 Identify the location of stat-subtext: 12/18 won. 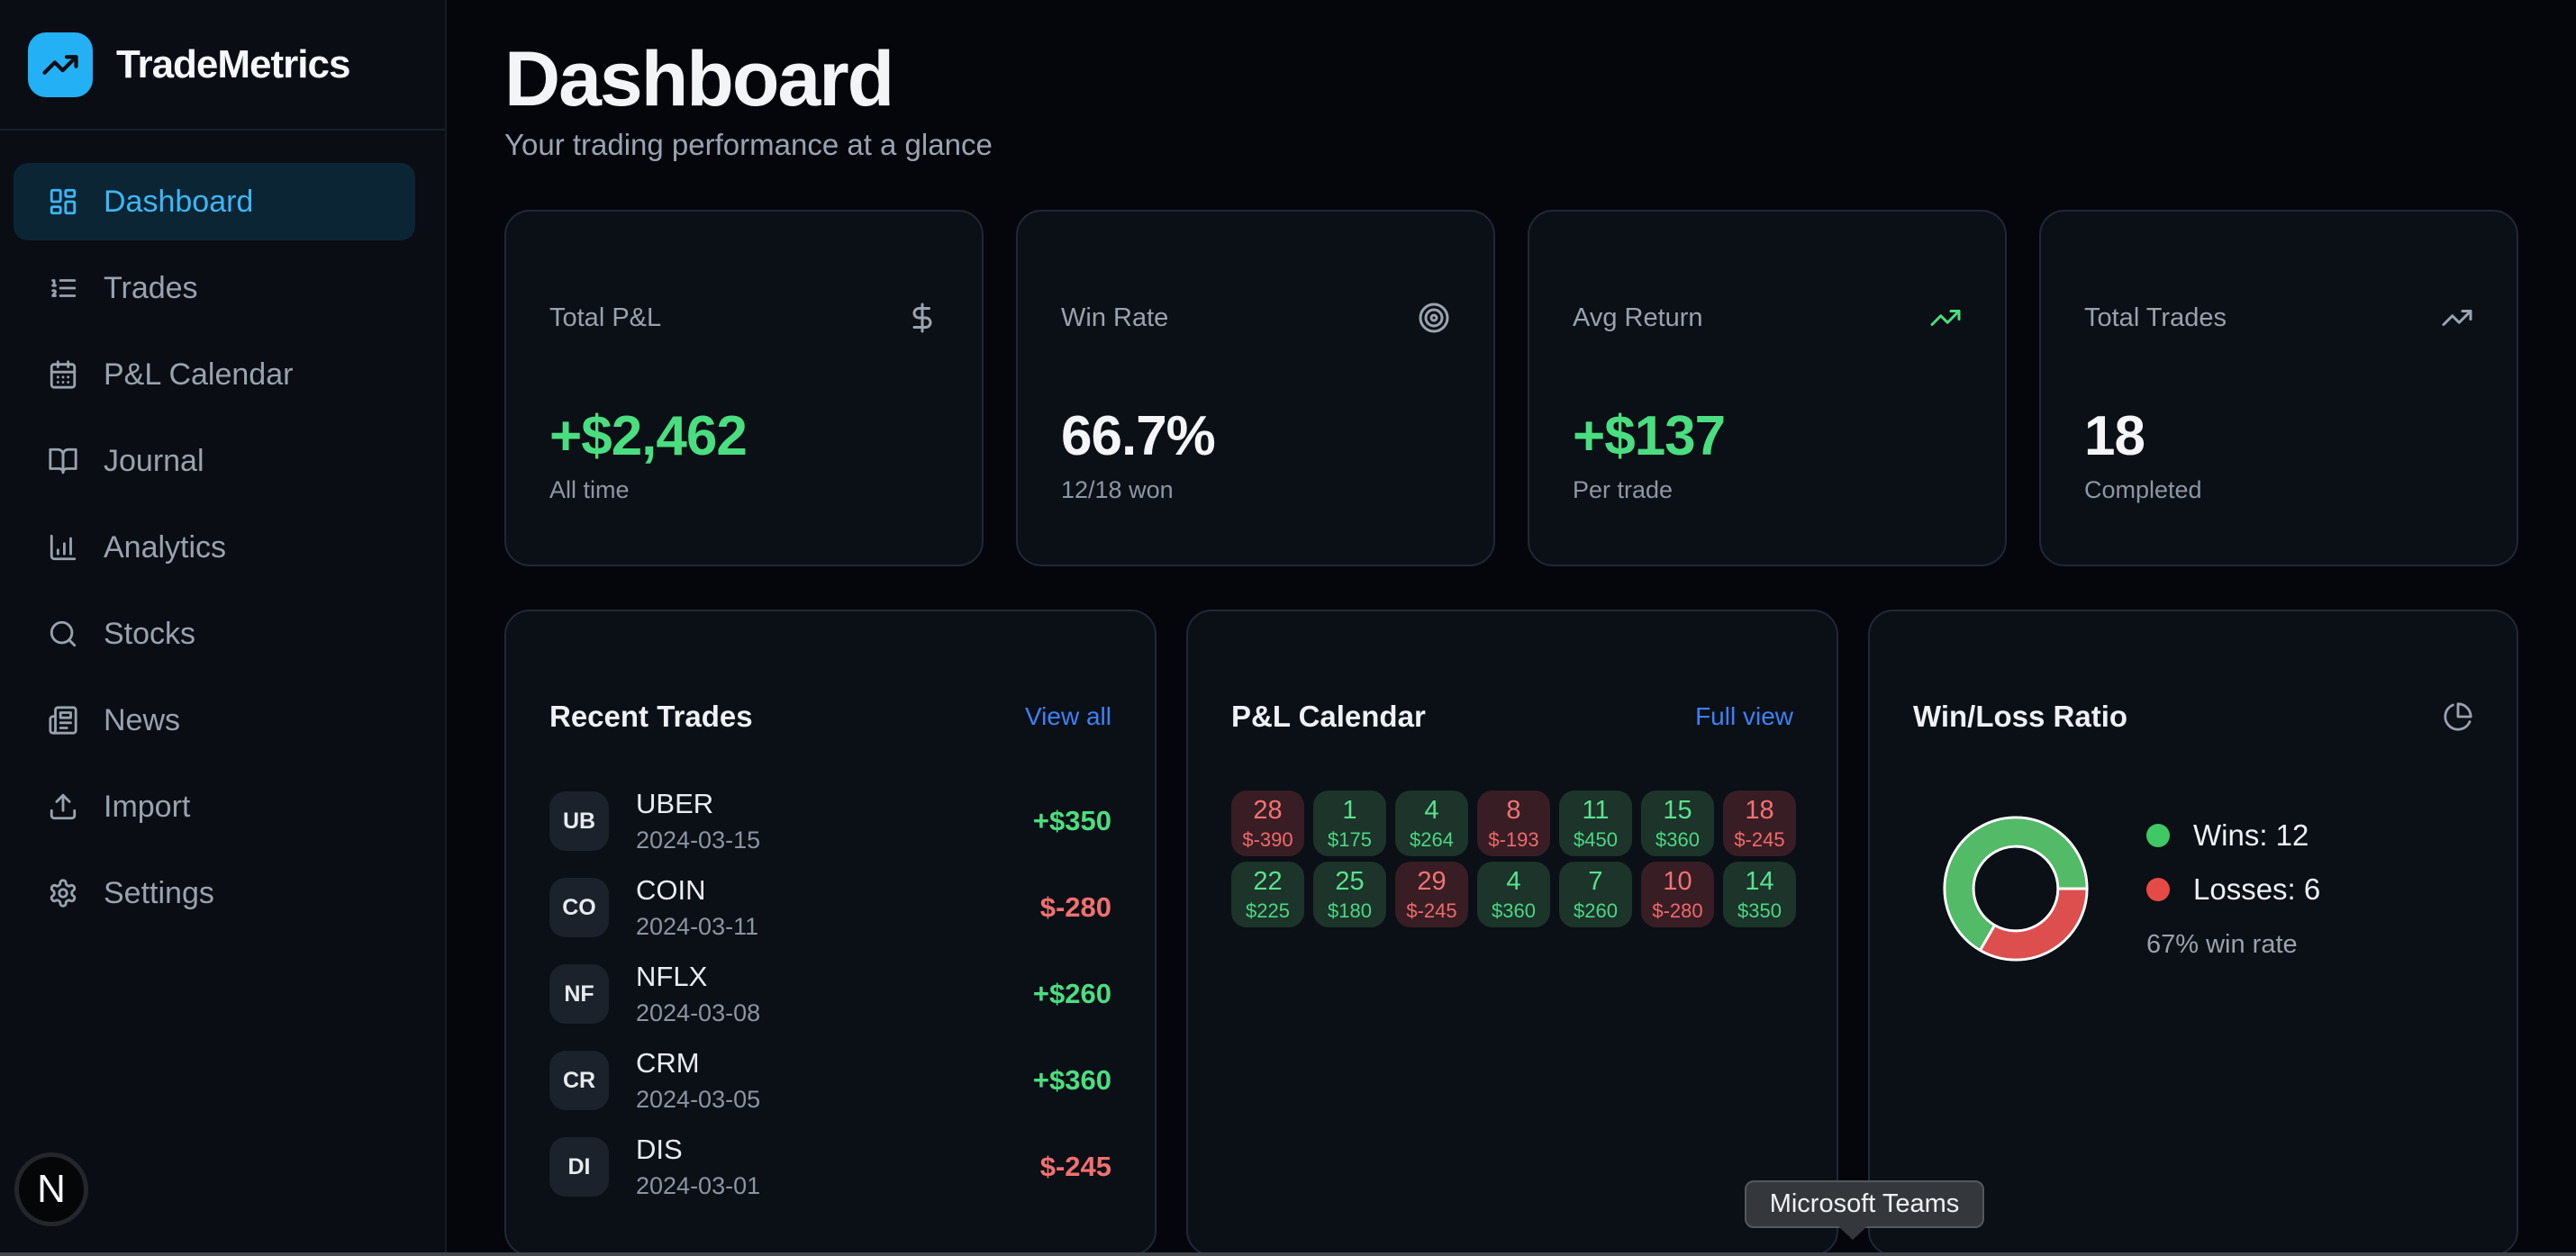
(1117, 489).